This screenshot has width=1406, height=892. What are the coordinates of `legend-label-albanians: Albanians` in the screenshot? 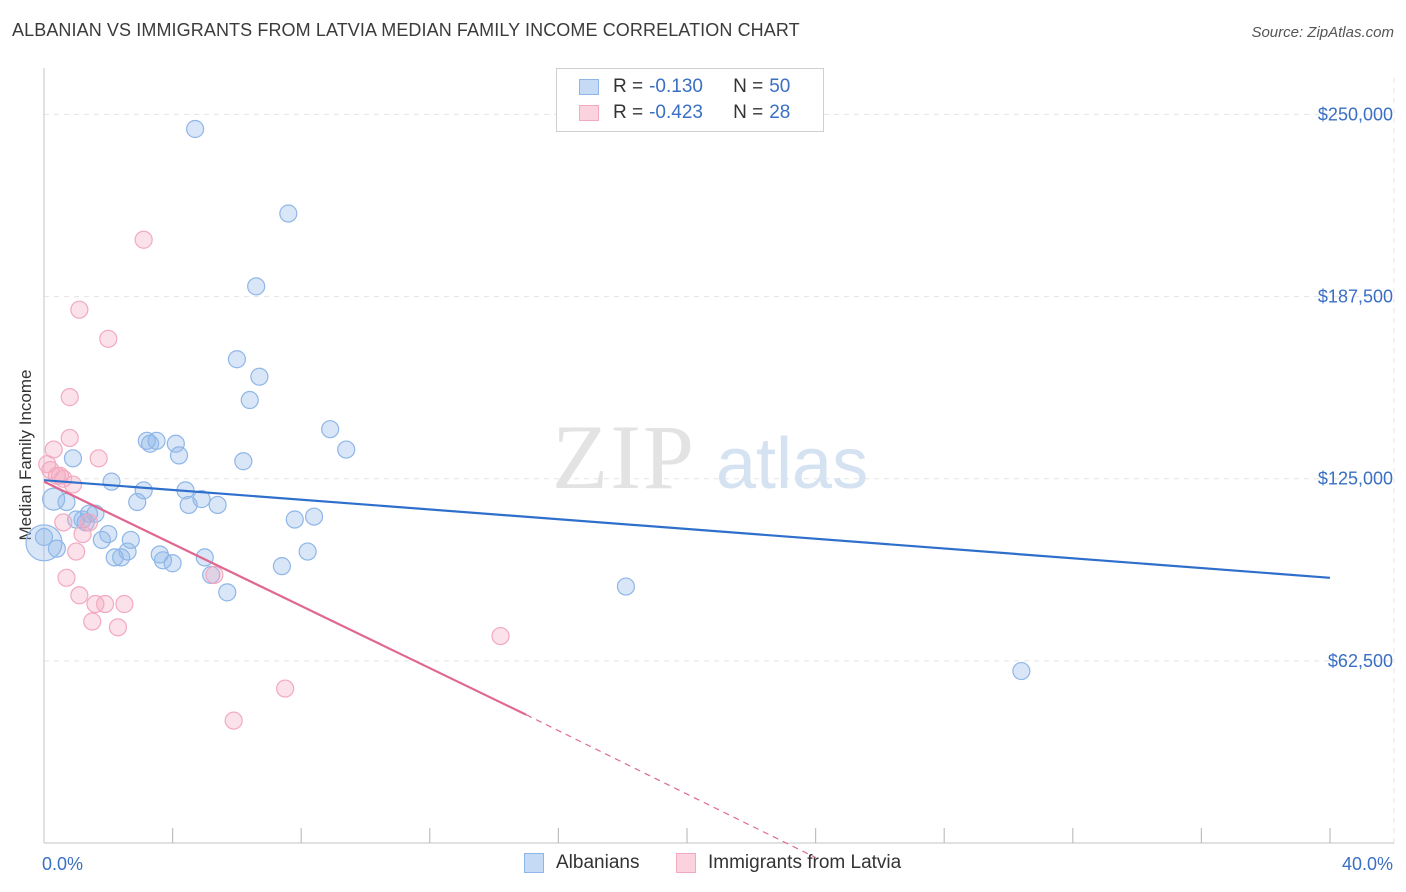 It's located at (598, 862).